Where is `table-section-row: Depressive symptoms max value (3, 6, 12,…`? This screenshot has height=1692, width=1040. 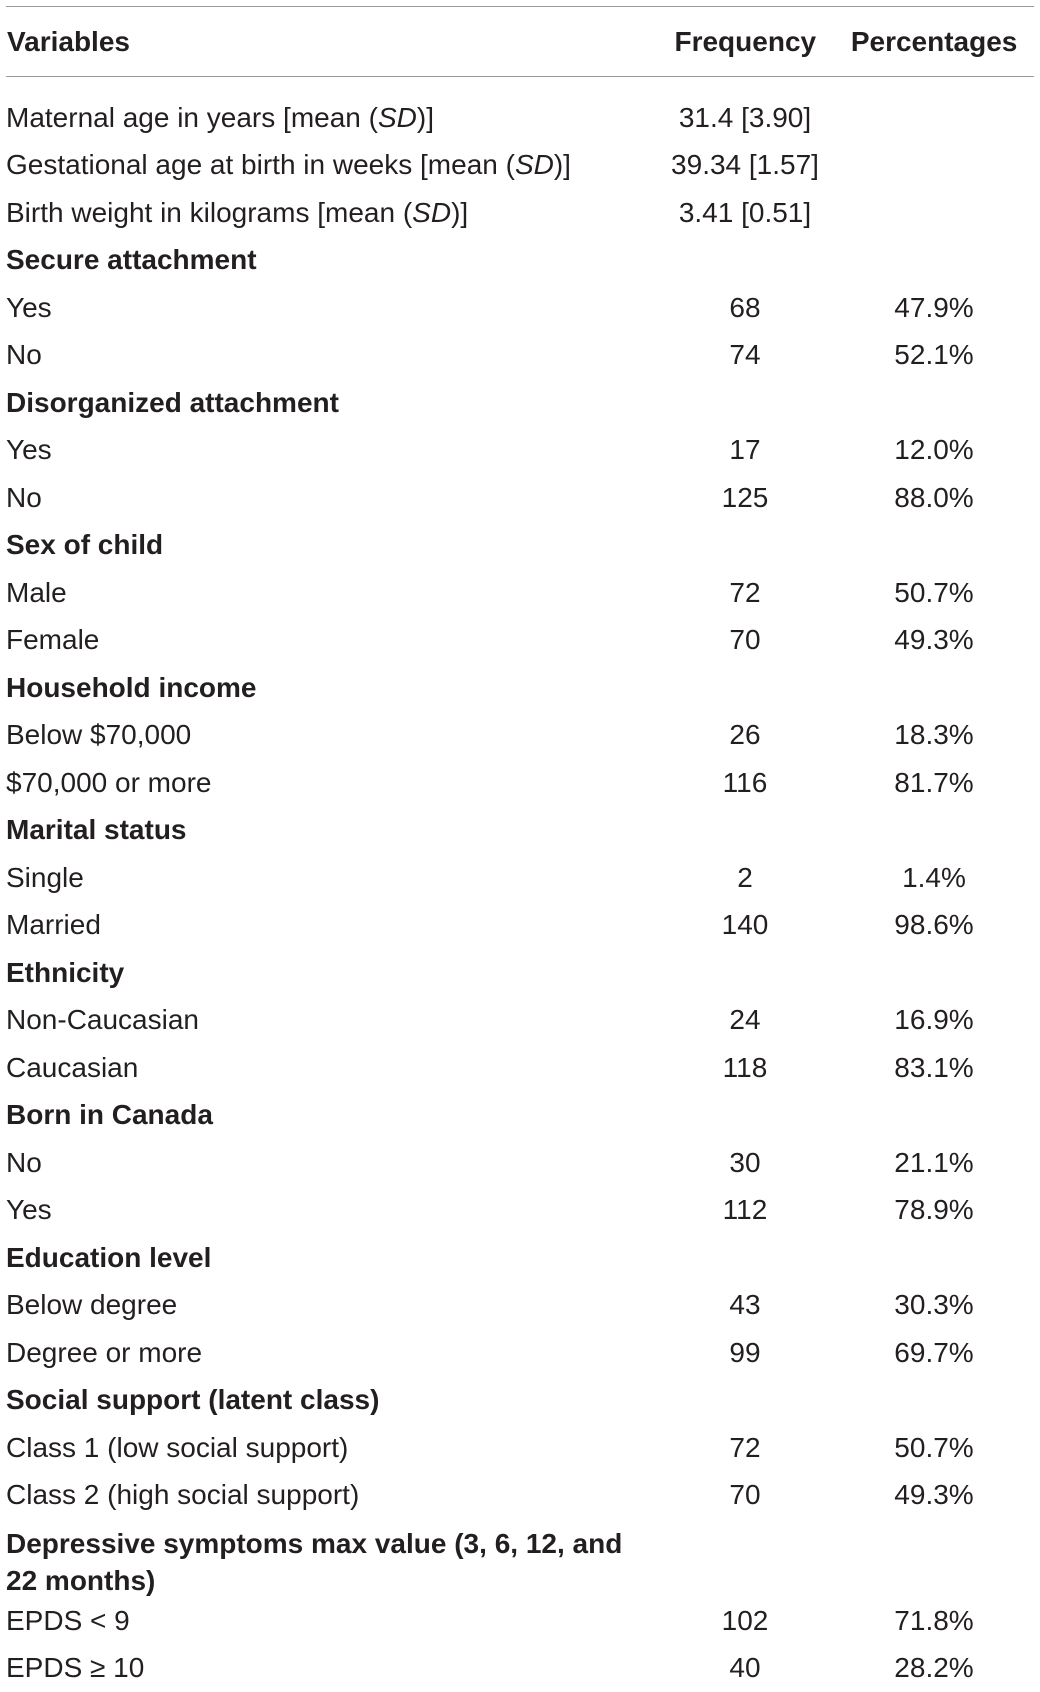 table-section-row: Depressive symptoms max value (3, 6, 12,… is located at coordinates (520, 1558).